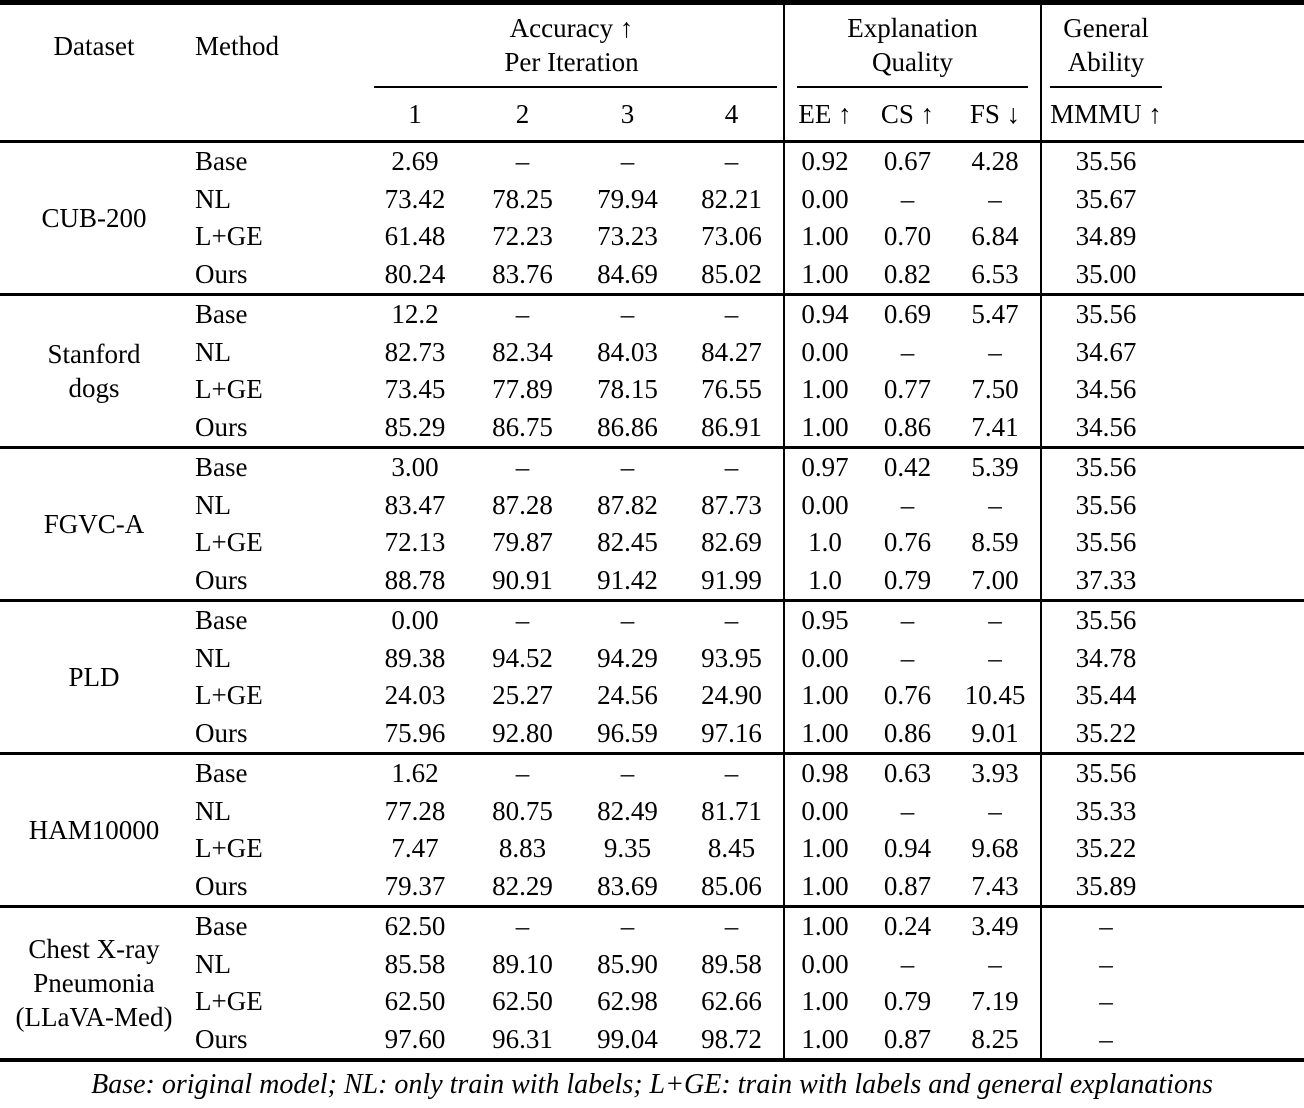  I want to click on dataset-label-line: Pneumonia, so click(94, 983).